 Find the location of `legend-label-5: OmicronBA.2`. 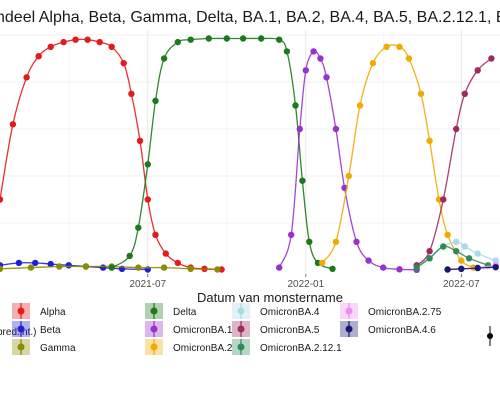

legend-label-5: OmicronBA.2 is located at coordinates (203, 348).